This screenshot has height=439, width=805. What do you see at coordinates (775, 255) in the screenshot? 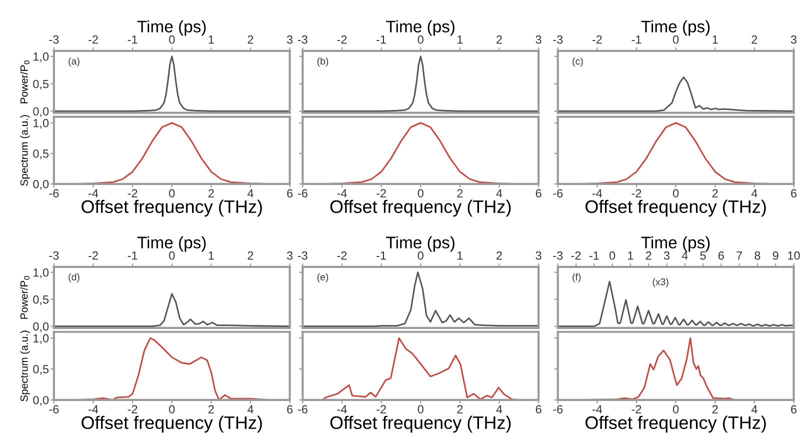
I see `x-tick-label: 9` at bounding box center [775, 255].